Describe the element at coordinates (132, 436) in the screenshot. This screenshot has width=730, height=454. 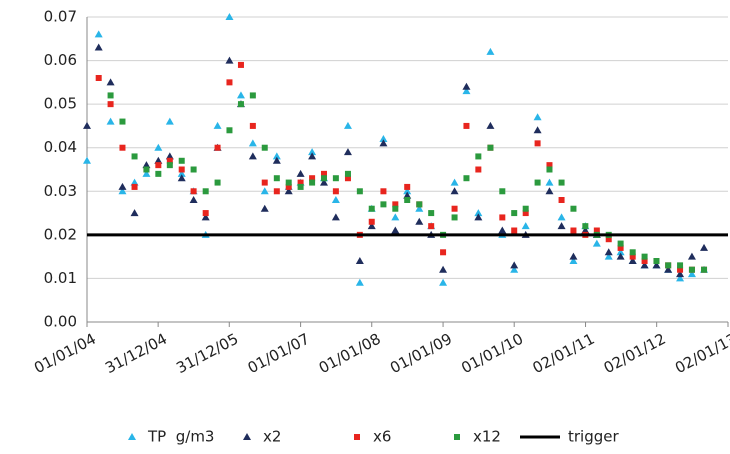
I see `legend-swatch` at that location.